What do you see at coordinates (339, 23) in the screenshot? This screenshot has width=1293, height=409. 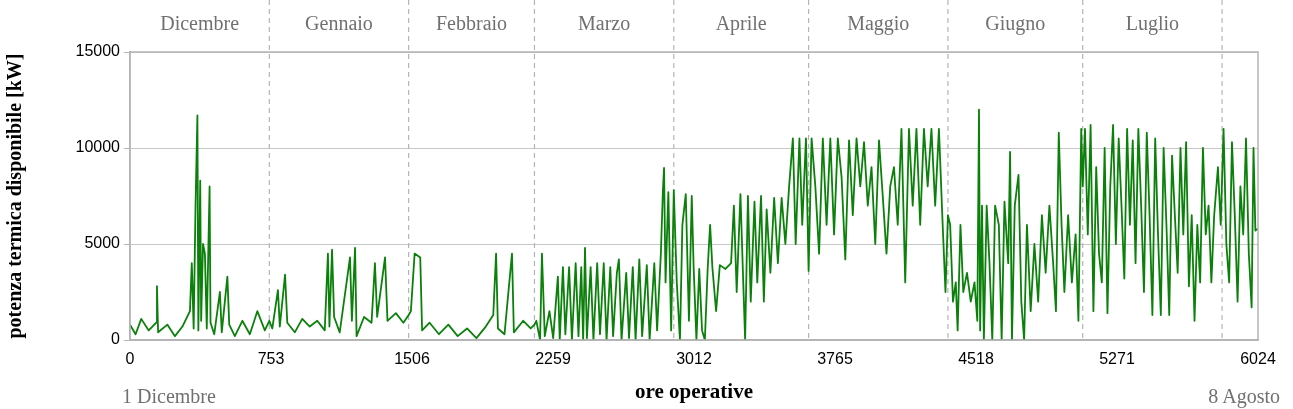 I see `ref-line-label: Gennaio` at bounding box center [339, 23].